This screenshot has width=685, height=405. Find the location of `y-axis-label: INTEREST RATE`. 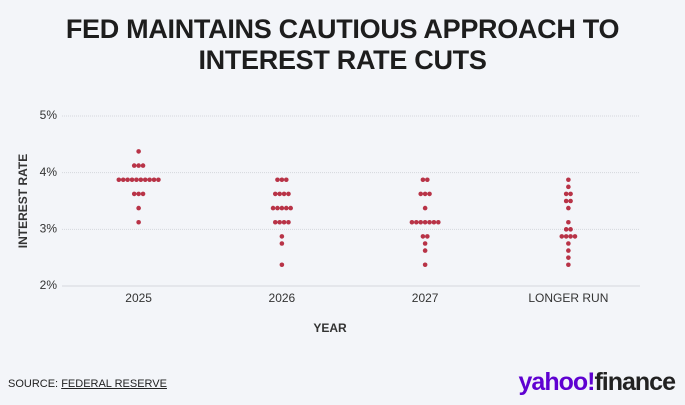

y-axis-label: INTEREST RATE is located at coordinates (23, 201).